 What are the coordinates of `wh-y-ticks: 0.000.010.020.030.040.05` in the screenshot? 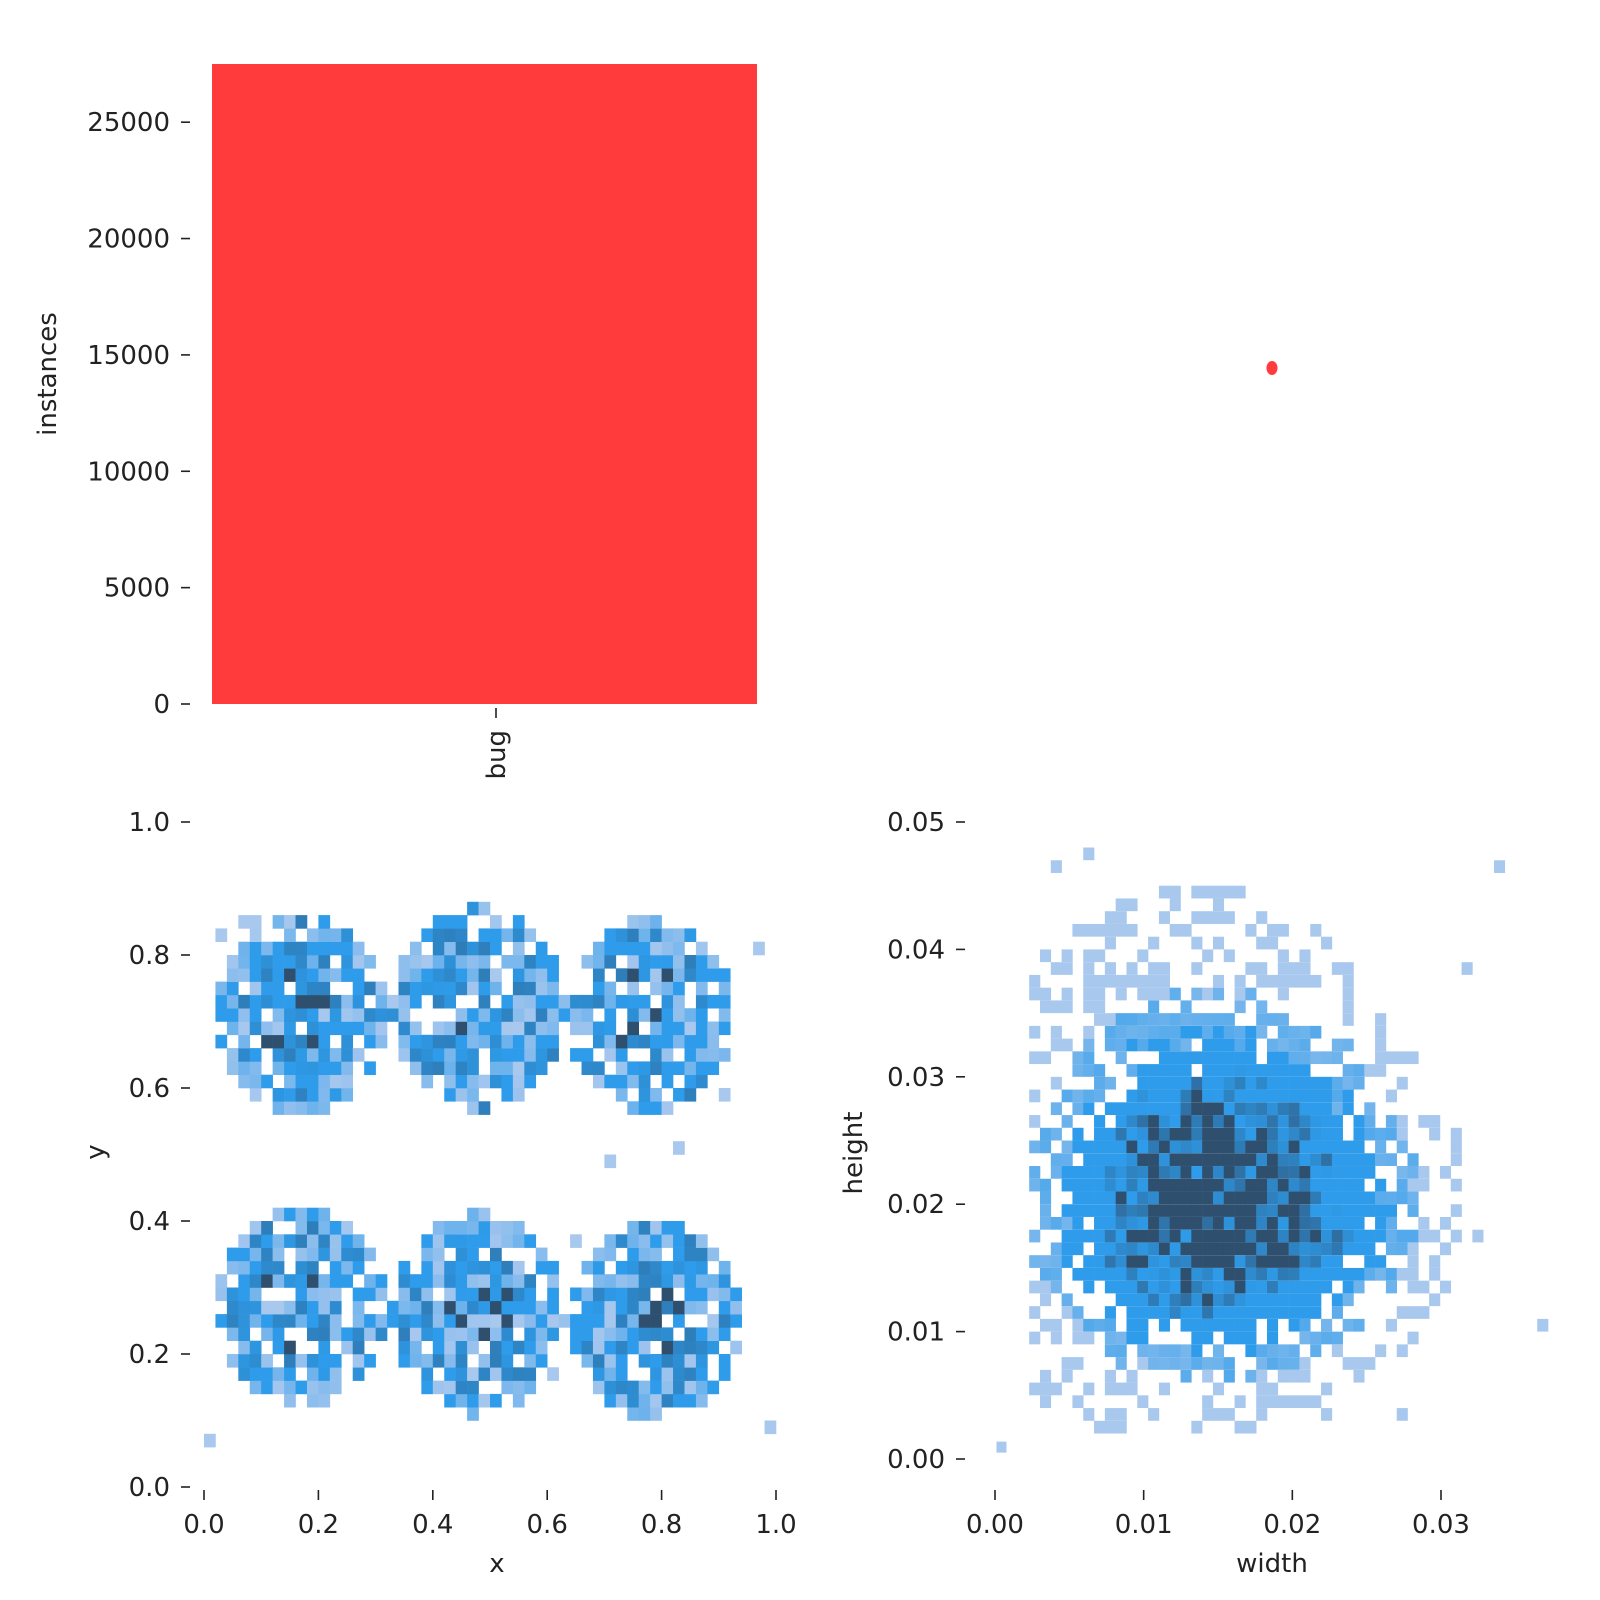 It's located at (926, 1141).